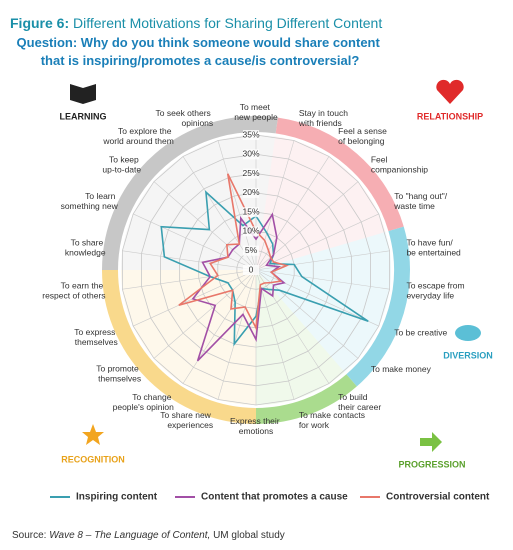  I want to click on legend-label: Inspiring content, so click(117, 497).